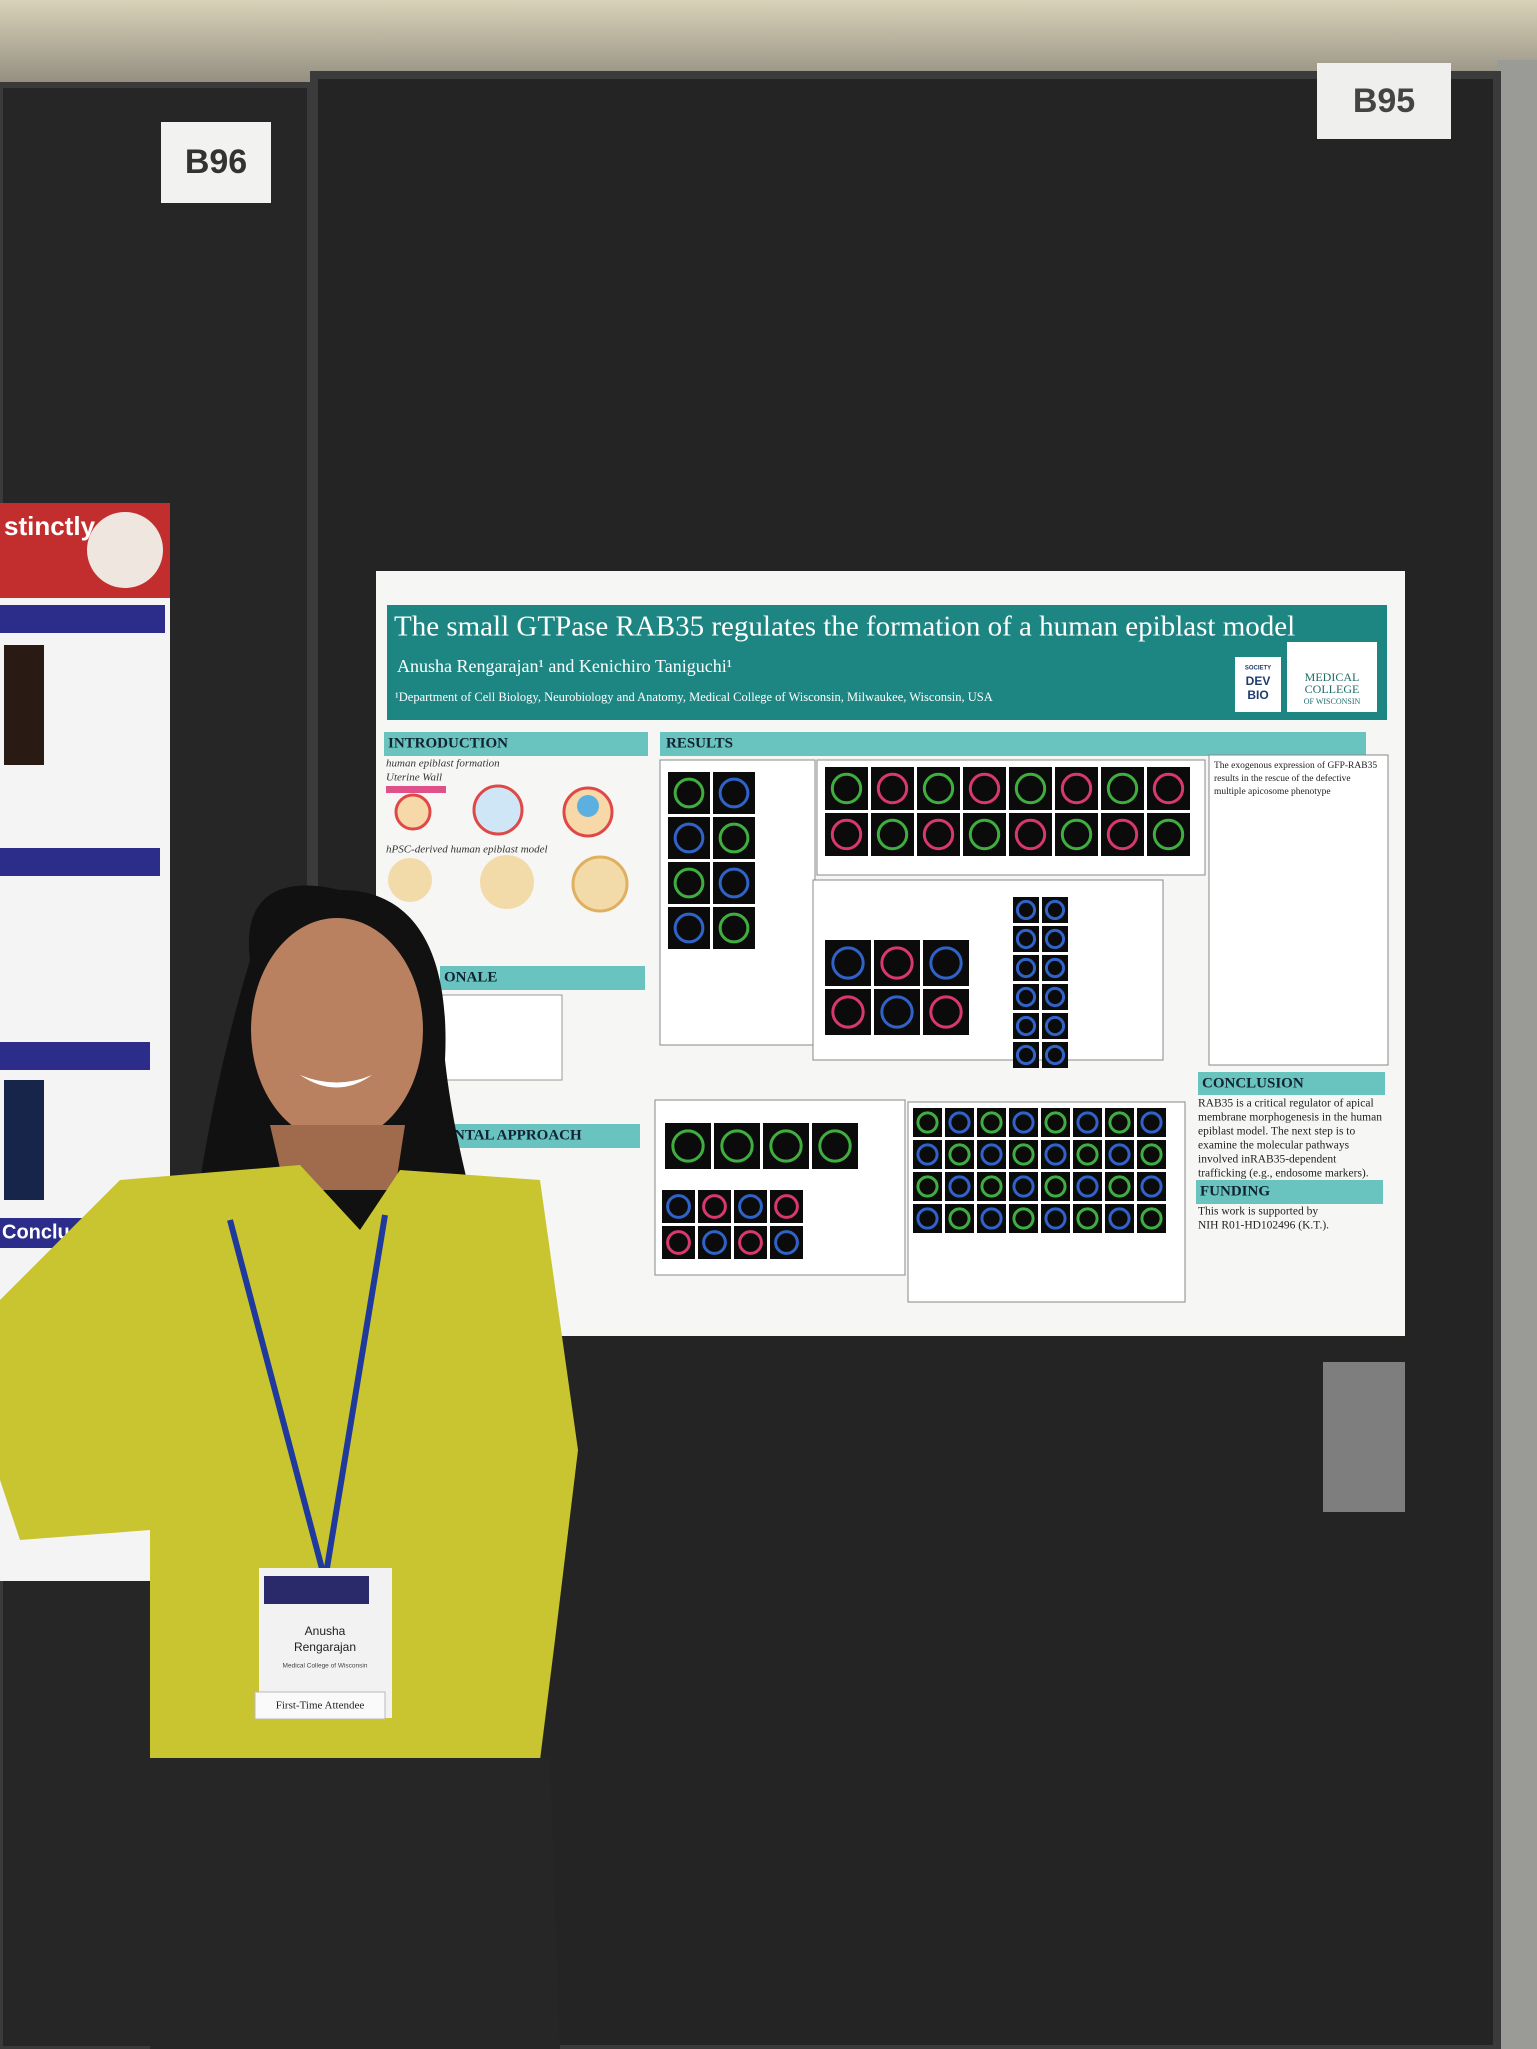 This screenshot has height=2049, width=1537. I want to click on section-heading: FUNDING, so click(1235, 1191).